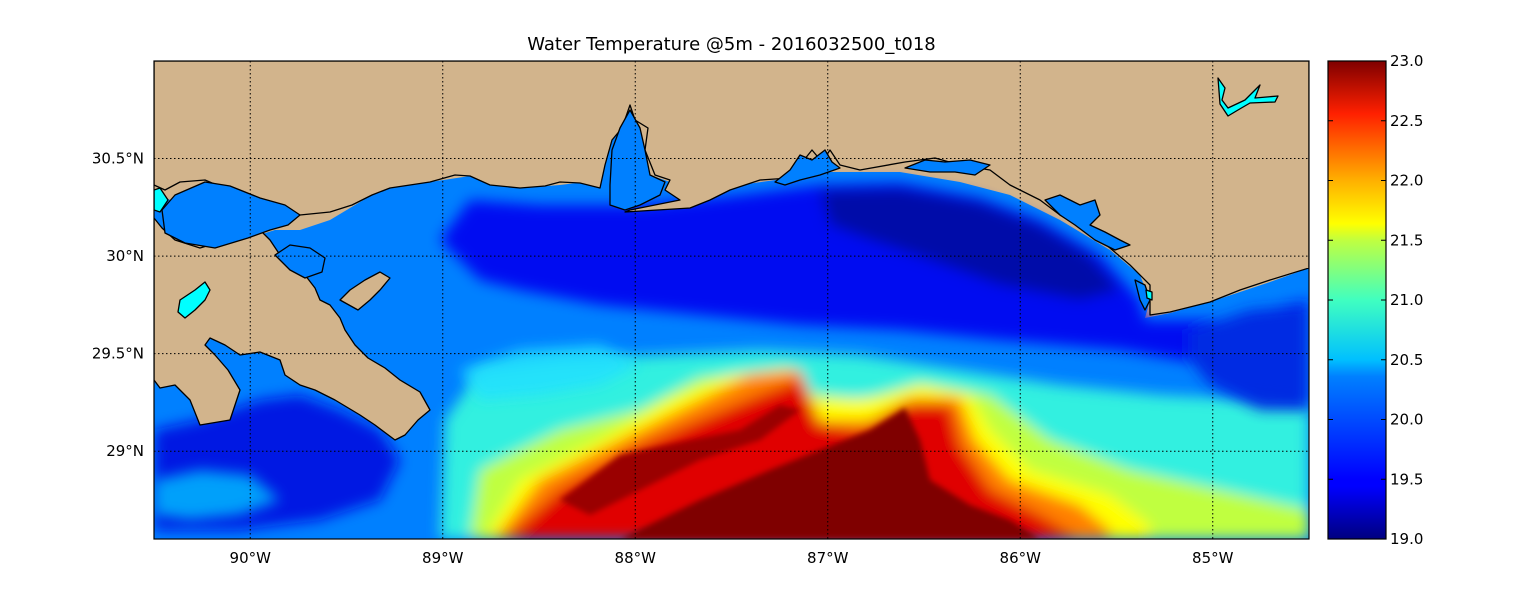 The image size is (1539, 600). I want to click on map-title: Water Temperature @5m - 2016032500_t018, so click(731, 44).